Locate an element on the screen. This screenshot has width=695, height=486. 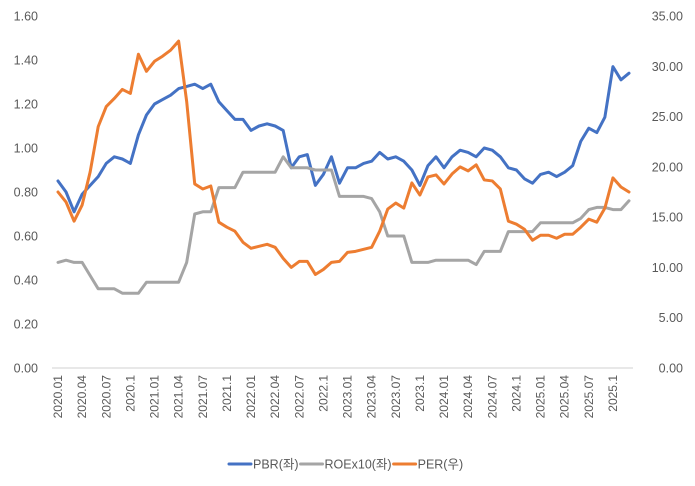
x-tick-label: 2024.04 is located at coordinates (468, 397).